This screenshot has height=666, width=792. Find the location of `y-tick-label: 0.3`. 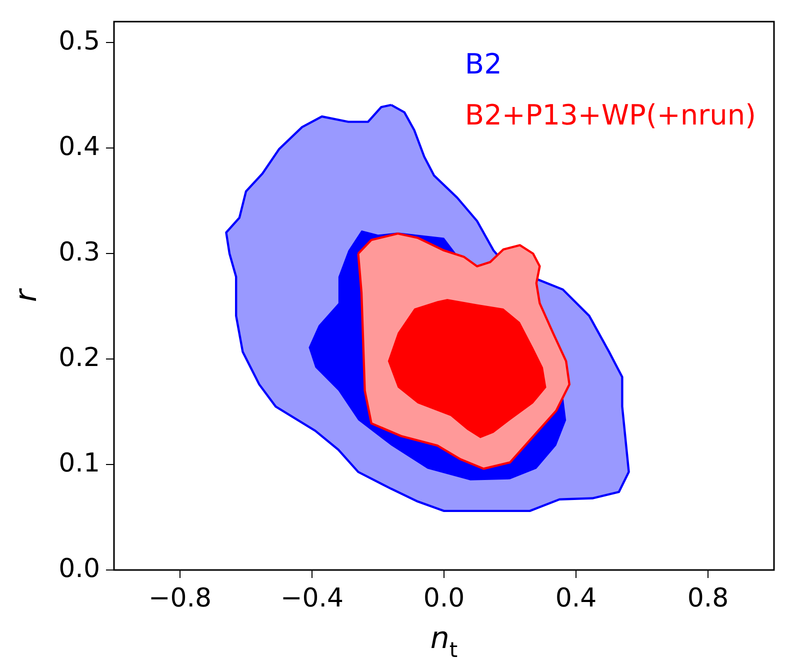

y-tick-label: 0.3 is located at coordinates (79, 252).